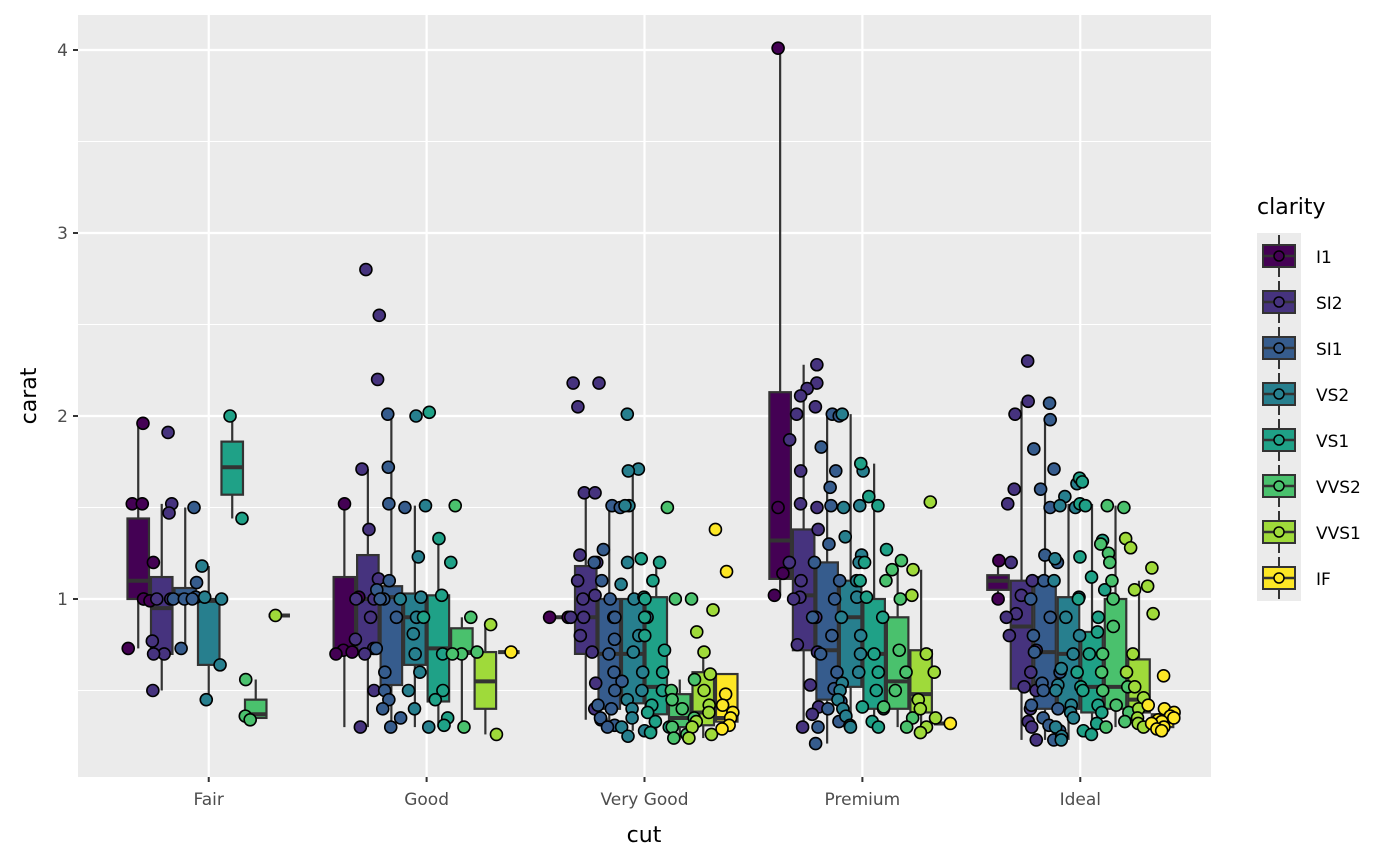  Describe the element at coordinates (1302, 302) in the screenshot. I see `legend-entry-si2: SI2` at that location.